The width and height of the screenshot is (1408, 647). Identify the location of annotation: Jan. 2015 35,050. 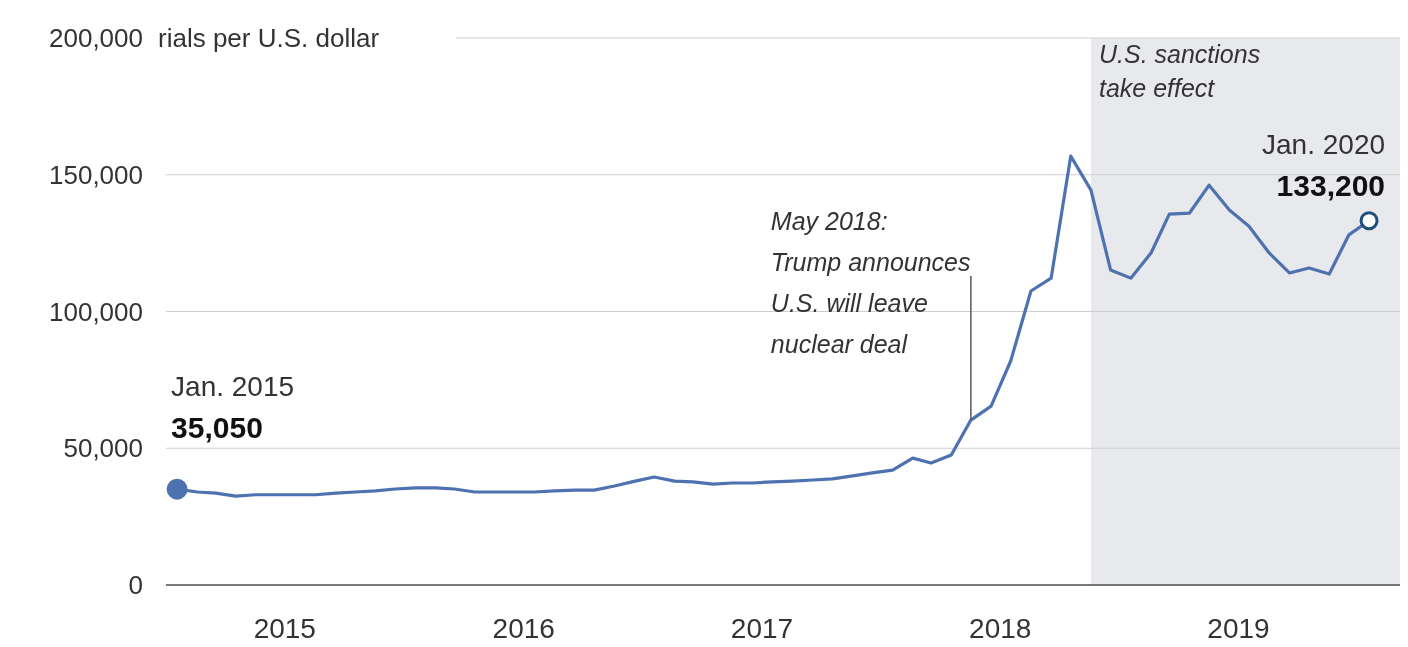
(233, 408).